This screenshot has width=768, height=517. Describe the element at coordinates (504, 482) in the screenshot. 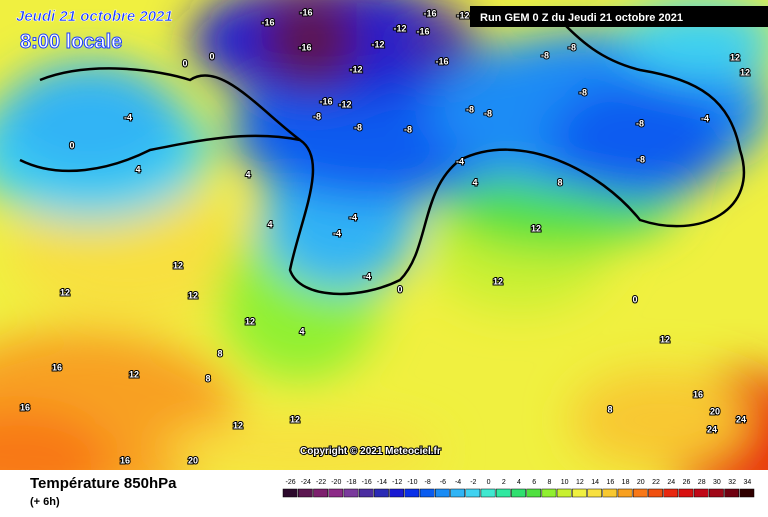

I see `legend-level: 2` at that location.